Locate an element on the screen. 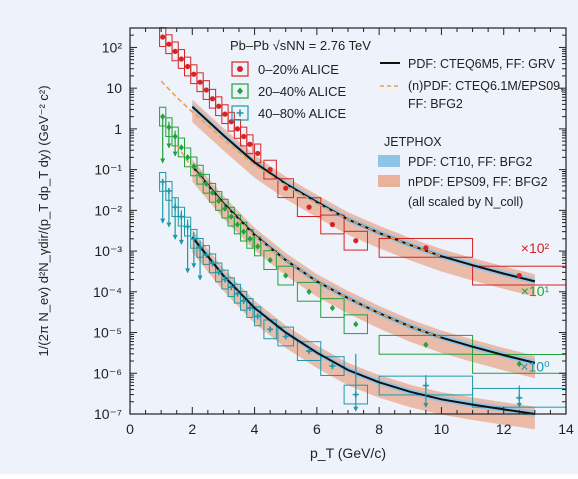 Image resolution: width=578 pixels, height=479 pixels. x-axis-label: p_T (GeV/c) is located at coordinates (348, 453).